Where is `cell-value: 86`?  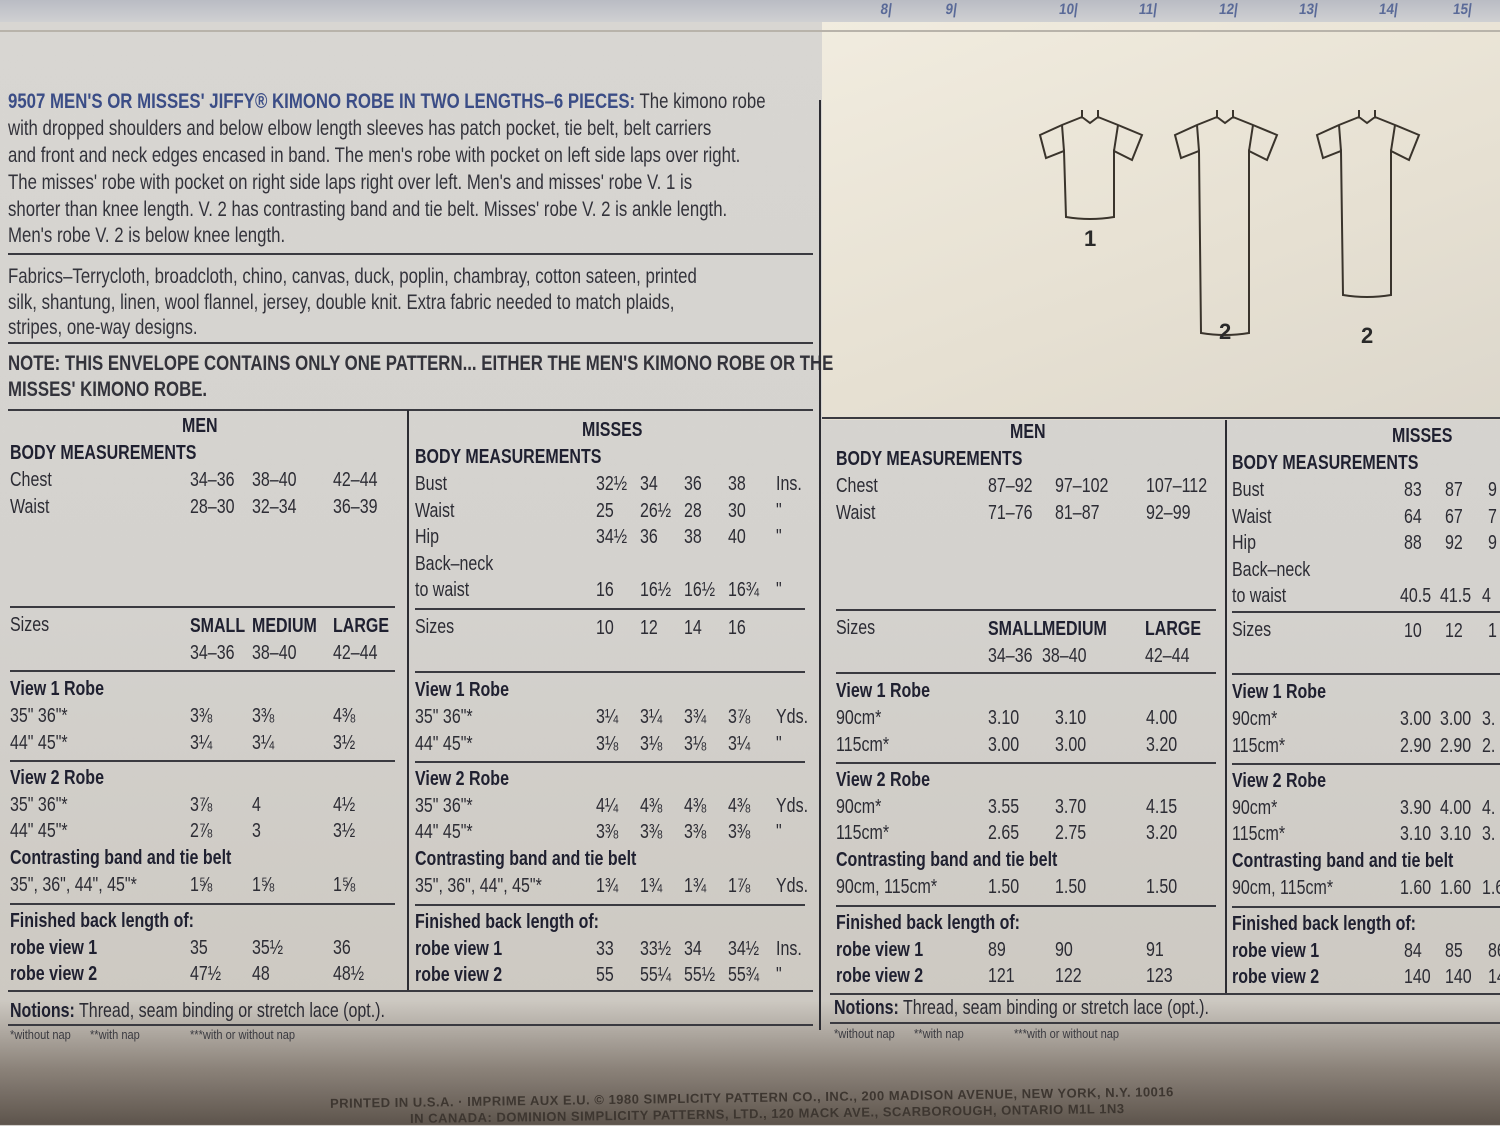 cell-value: 86 is located at coordinates (1494, 951).